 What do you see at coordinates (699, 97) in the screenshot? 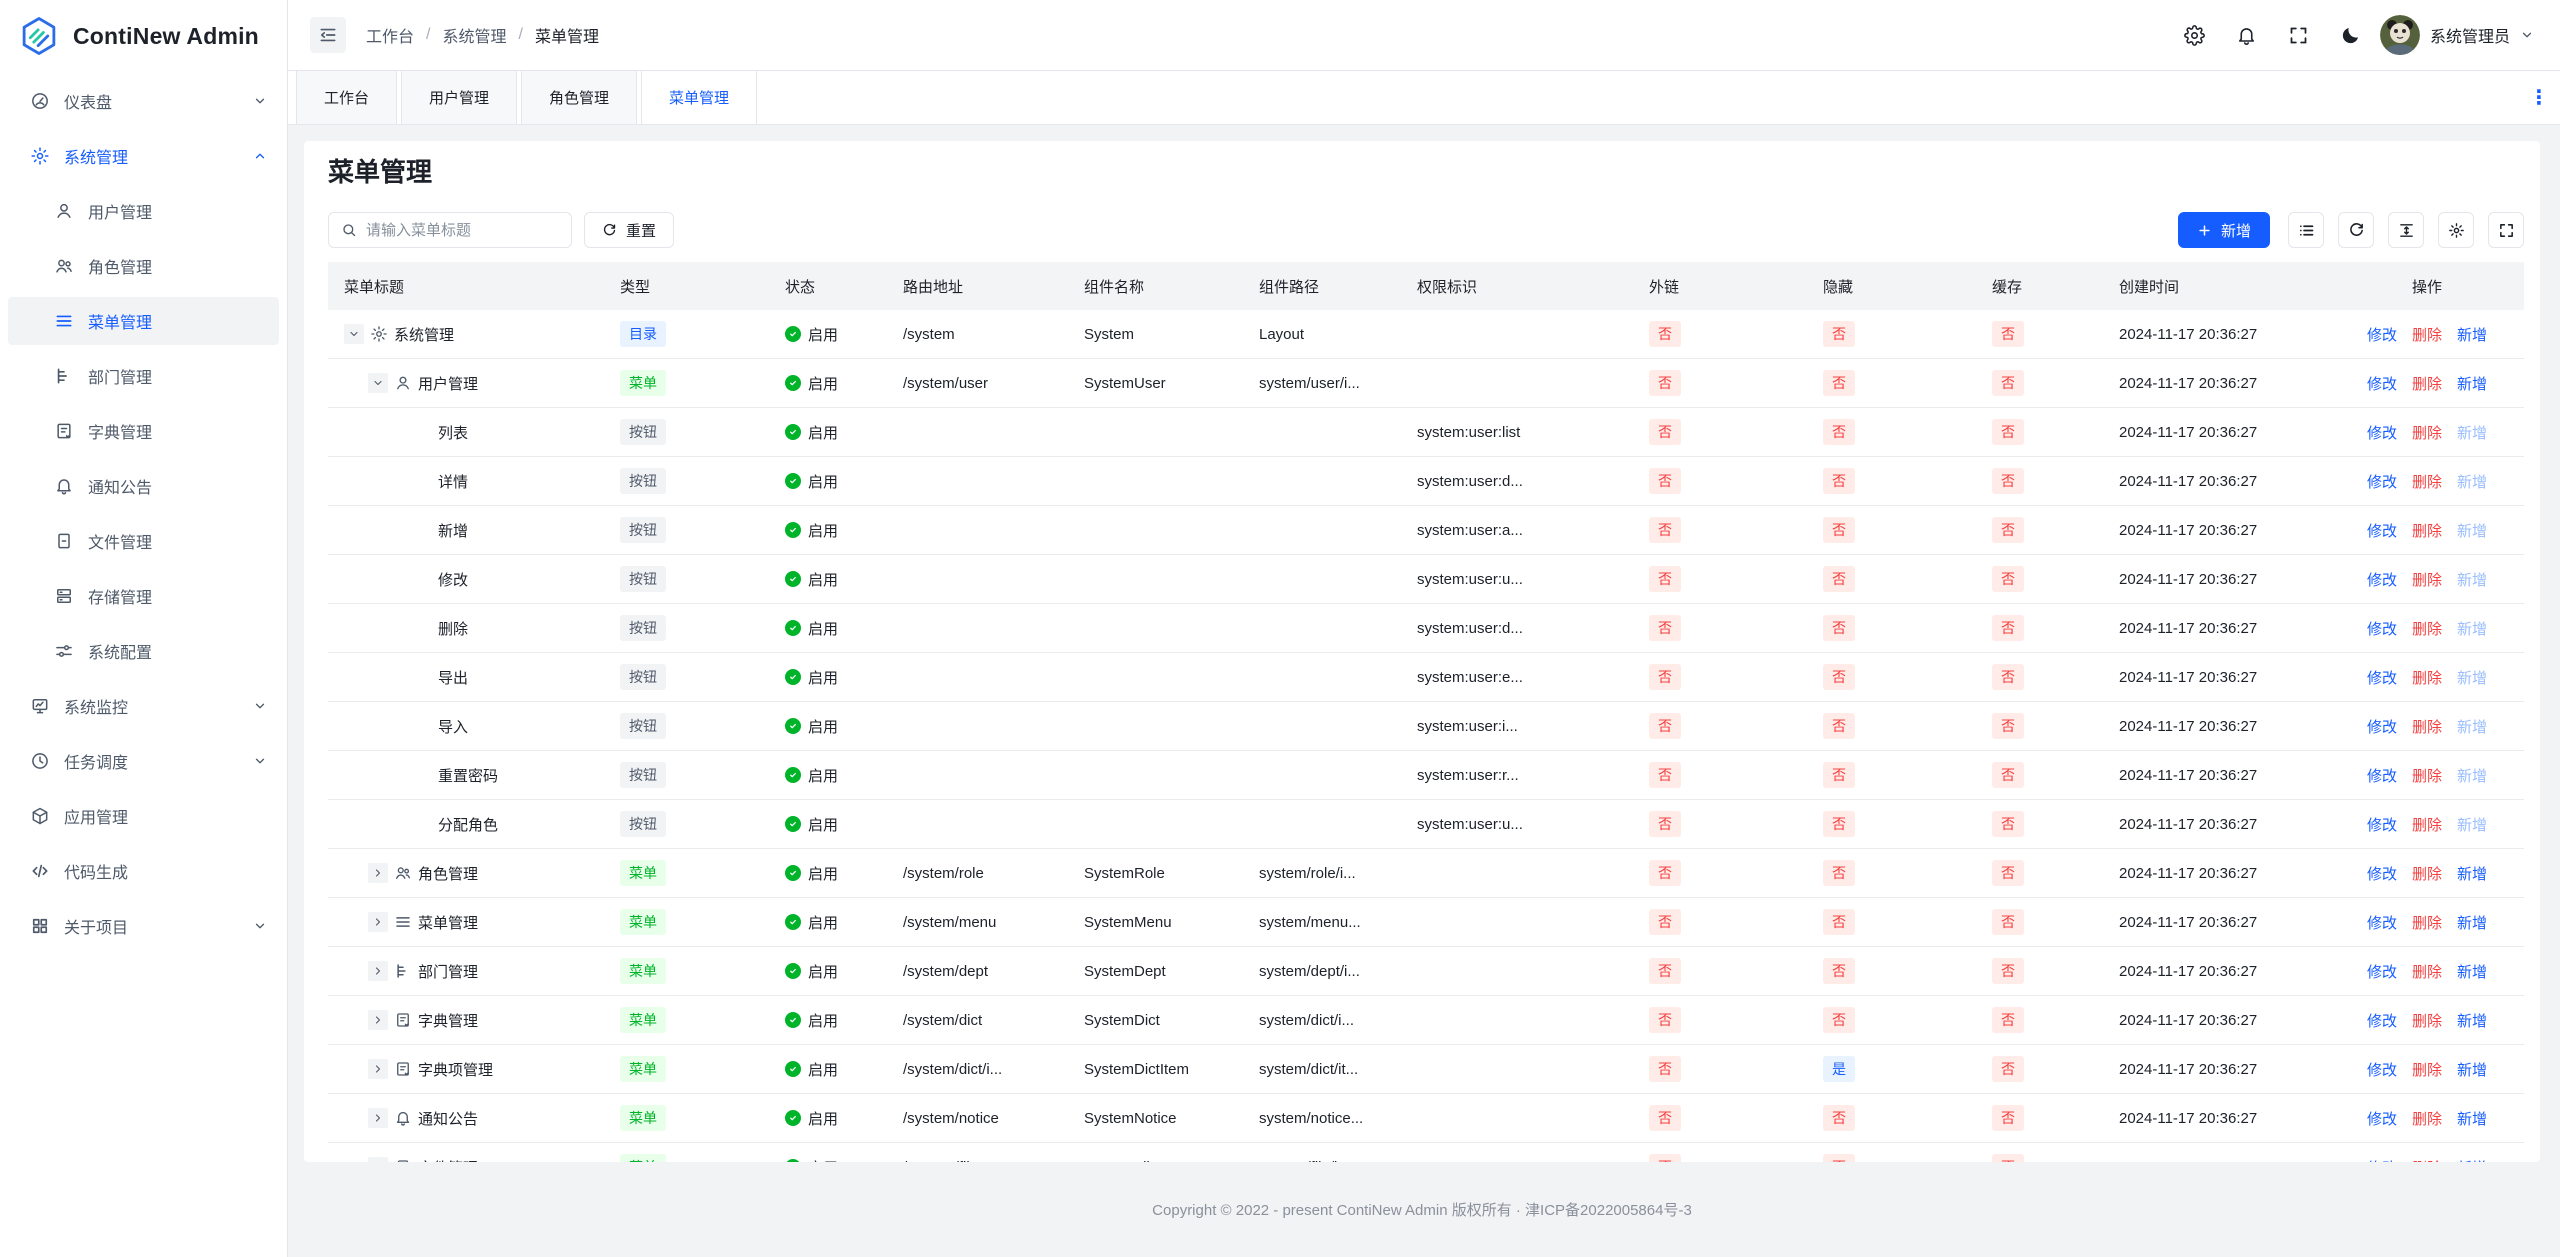
I see `tab-4: 菜单管理` at bounding box center [699, 97].